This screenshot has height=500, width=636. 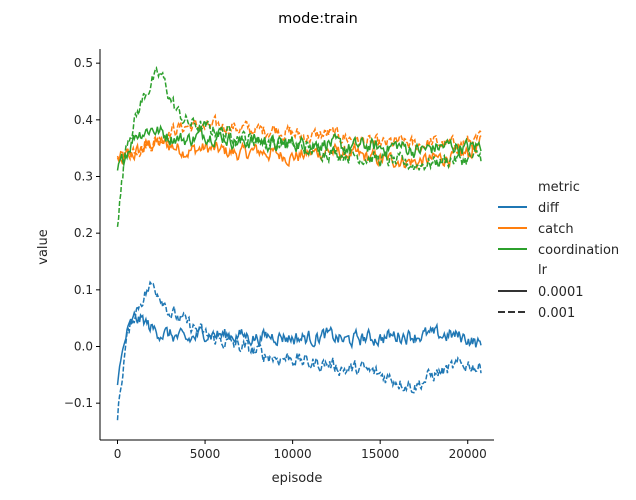 What do you see at coordinates (380, 454) in the screenshot?
I see `x-tick-label: 15000` at bounding box center [380, 454].